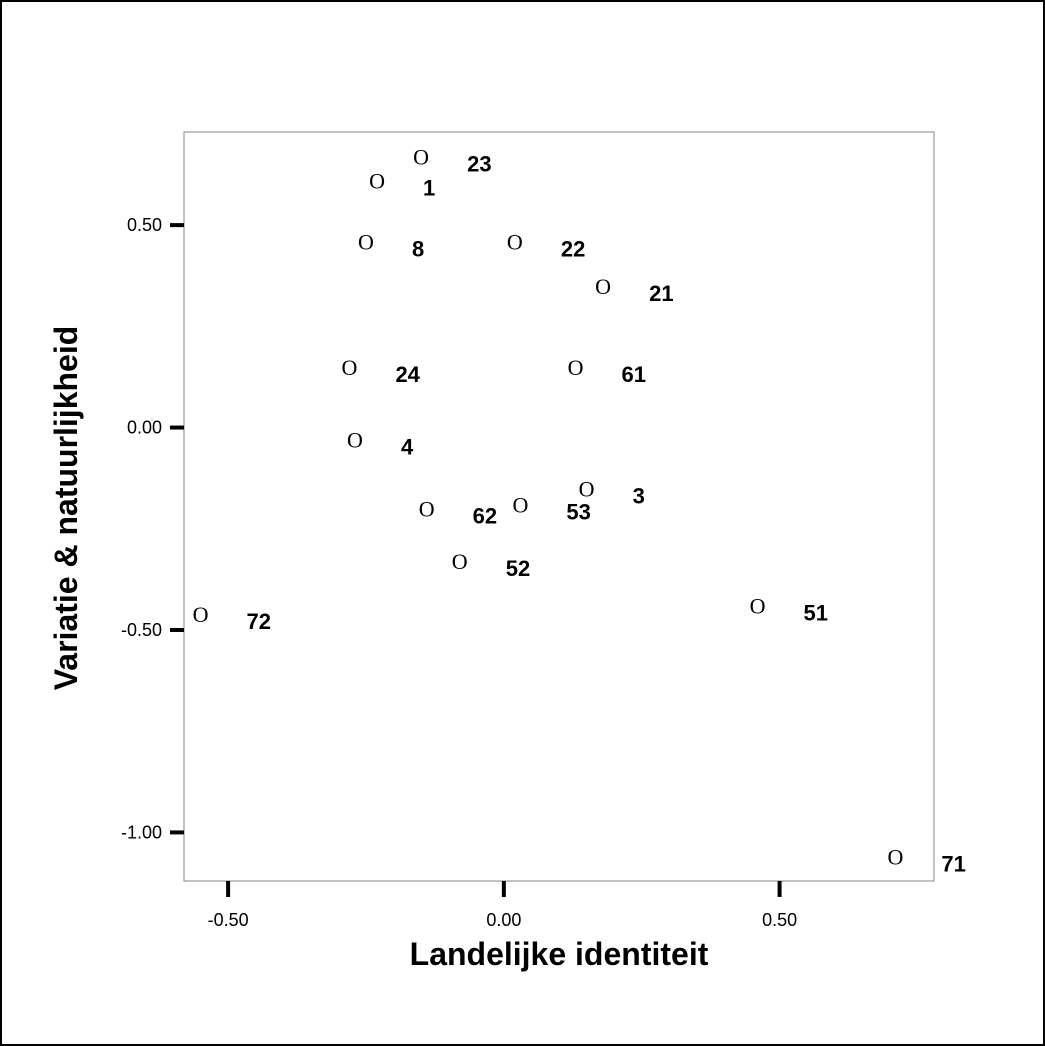 Image resolution: width=1045 pixels, height=1046 pixels. What do you see at coordinates (407, 447) in the screenshot?
I see `point-label: 4` at bounding box center [407, 447].